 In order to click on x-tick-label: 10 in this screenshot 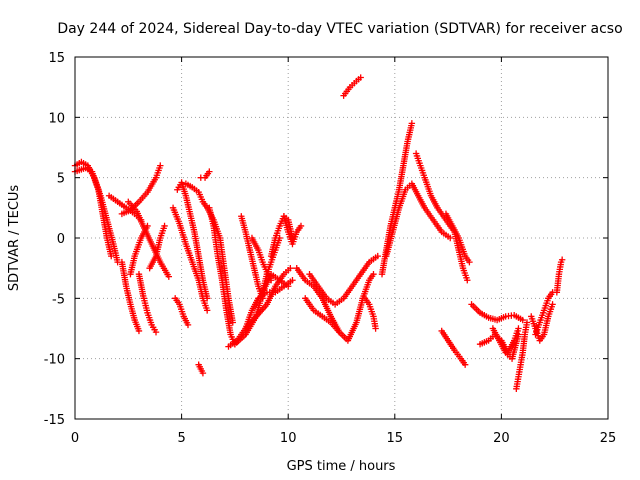, I will do `click(288, 438)`.